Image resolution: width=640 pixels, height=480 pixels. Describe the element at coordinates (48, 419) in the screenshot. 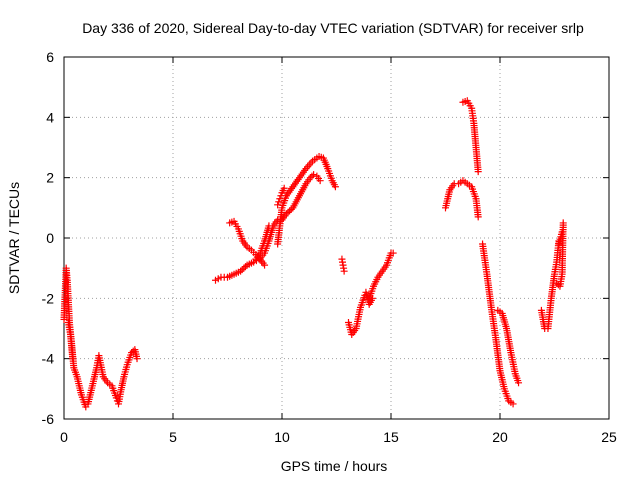

I see `y-tick-label: -6` at that location.